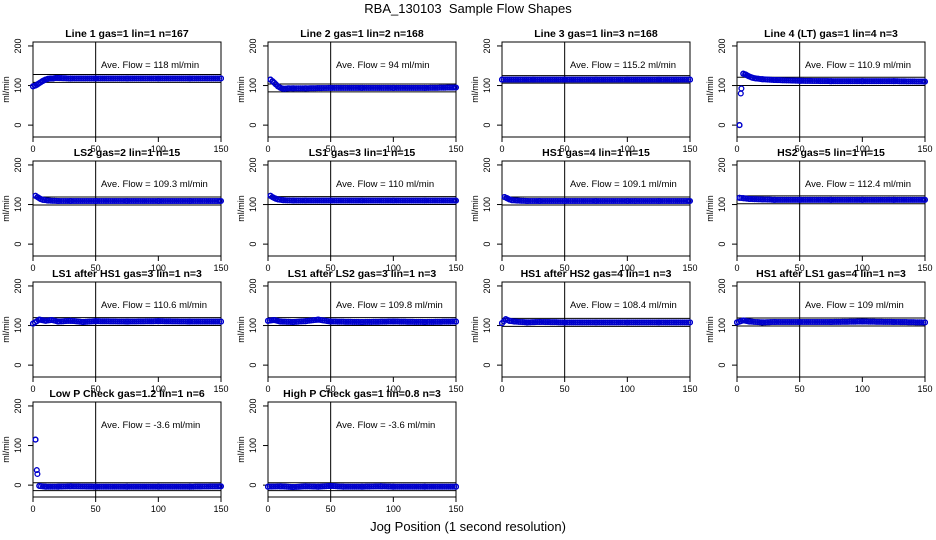 The height and width of the screenshot is (540, 936). Describe the element at coordinates (96, 268) in the screenshot. I see `x-tick-label: 50` at that location.